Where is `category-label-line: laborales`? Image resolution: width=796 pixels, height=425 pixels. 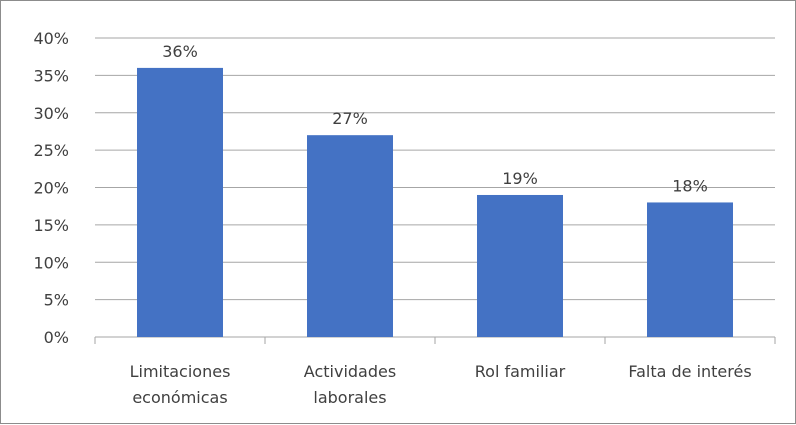 category-label-line: laborales is located at coordinates (349, 397).